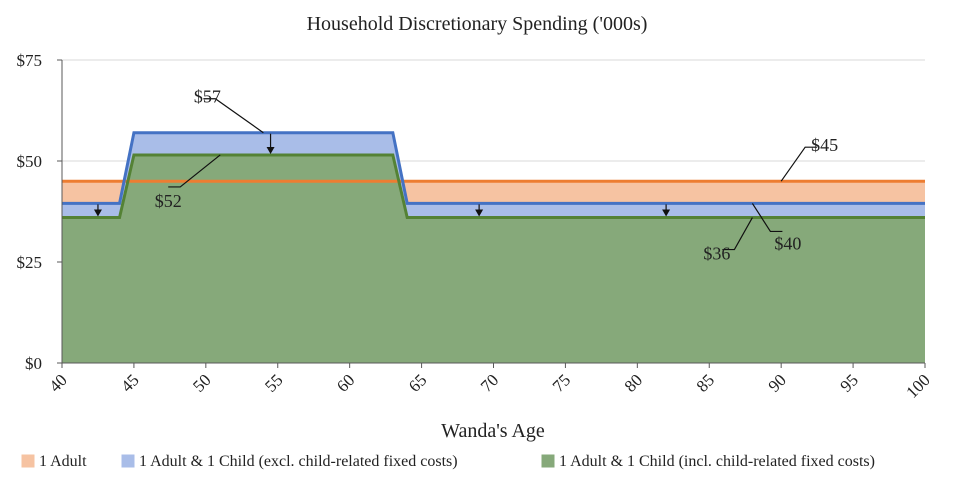  Describe the element at coordinates (493, 431) in the screenshot. I see `x-axis-title: Wanda's Age` at that location.